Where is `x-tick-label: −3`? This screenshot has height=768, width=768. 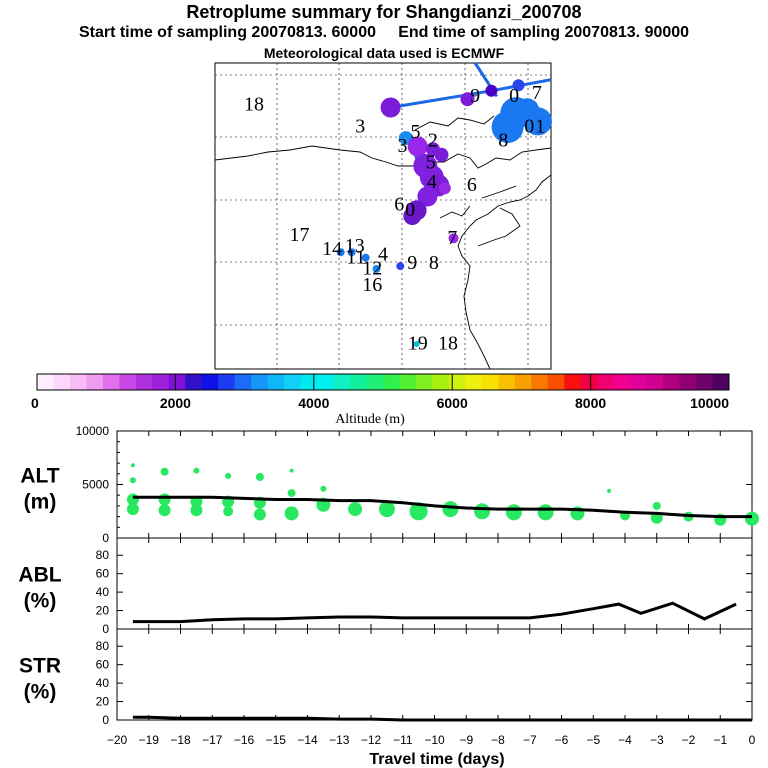
x-tick-label: −3 is located at coordinates (657, 740).